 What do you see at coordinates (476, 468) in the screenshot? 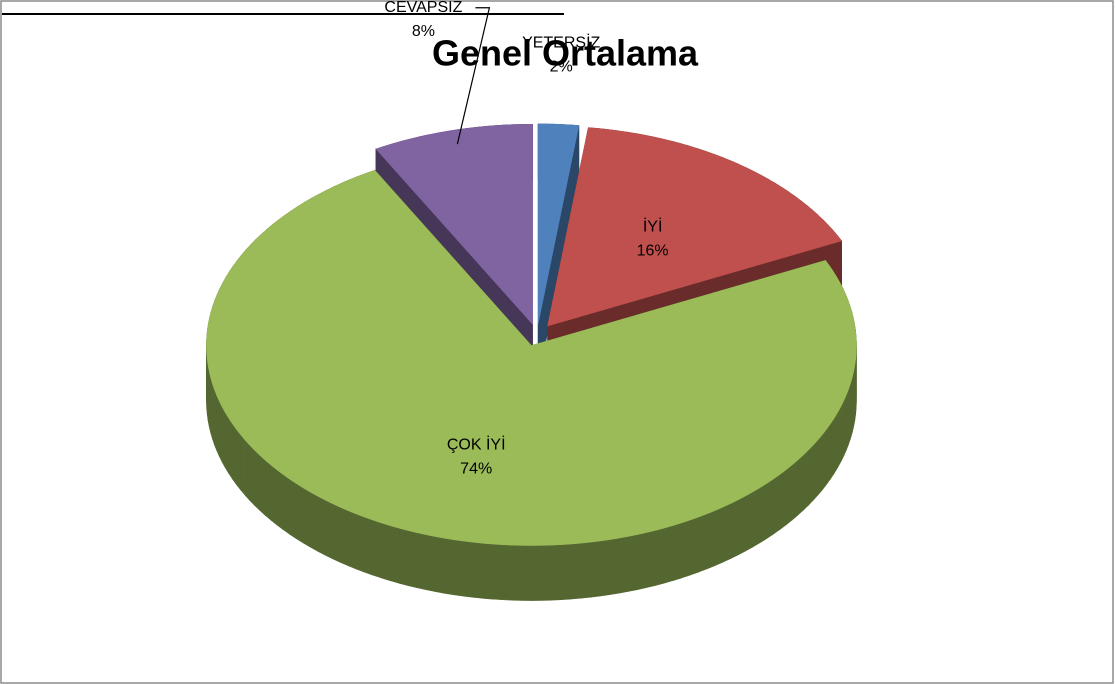
I see `slice-value-label: 74%` at bounding box center [476, 468].